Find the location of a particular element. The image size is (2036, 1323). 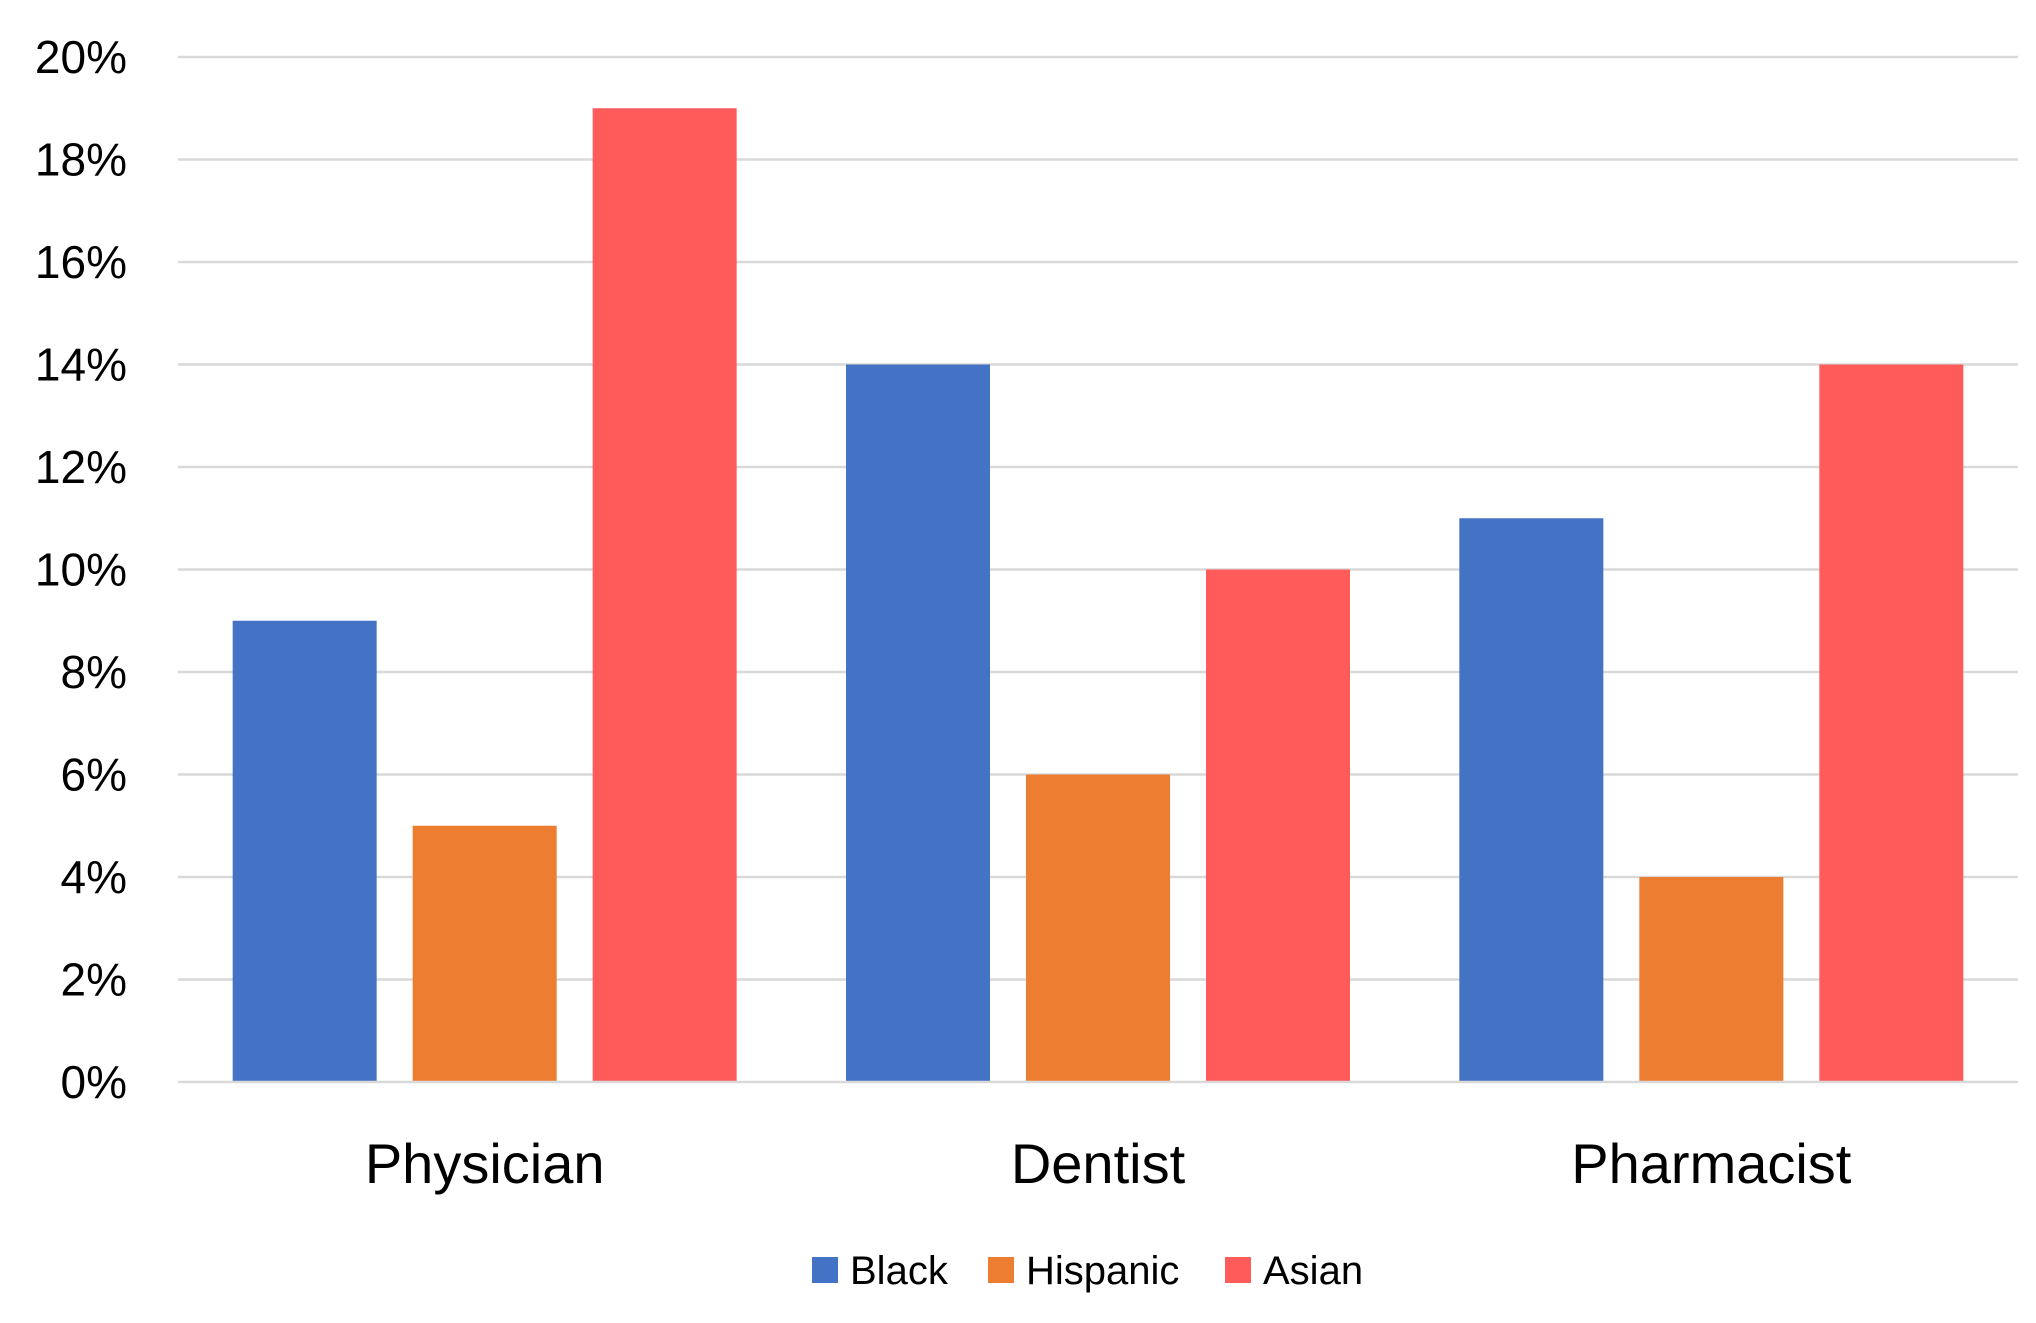

legend-label: Hispanic is located at coordinates (1102, 1271).